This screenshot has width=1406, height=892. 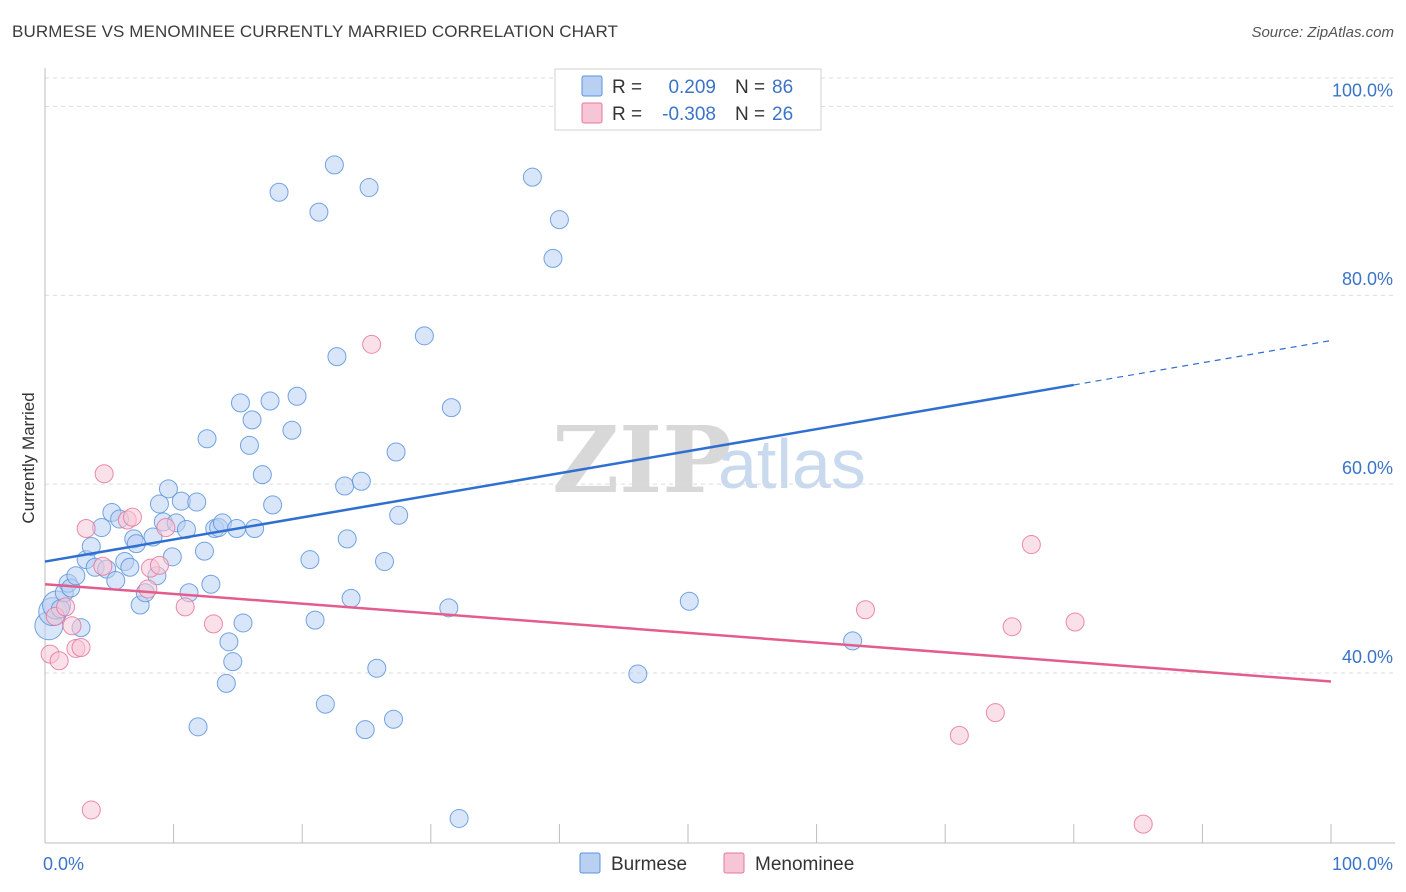 I want to click on legend-n-value-burmese: 86, so click(x=782, y=87).